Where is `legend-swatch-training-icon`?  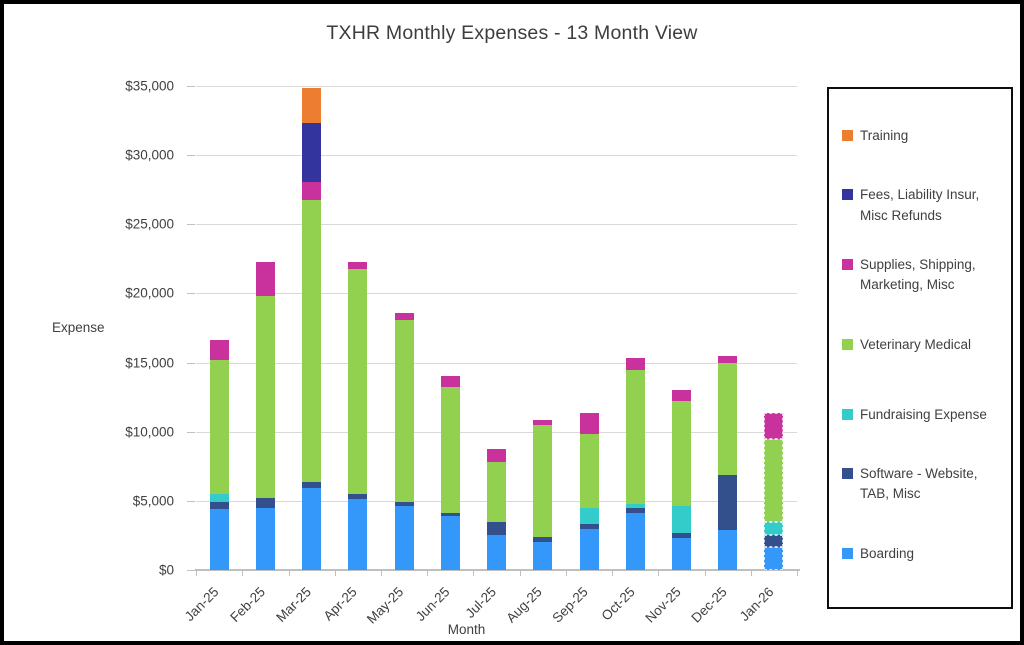
legend-swatch-training-icon is located at coordinates (847, 135).